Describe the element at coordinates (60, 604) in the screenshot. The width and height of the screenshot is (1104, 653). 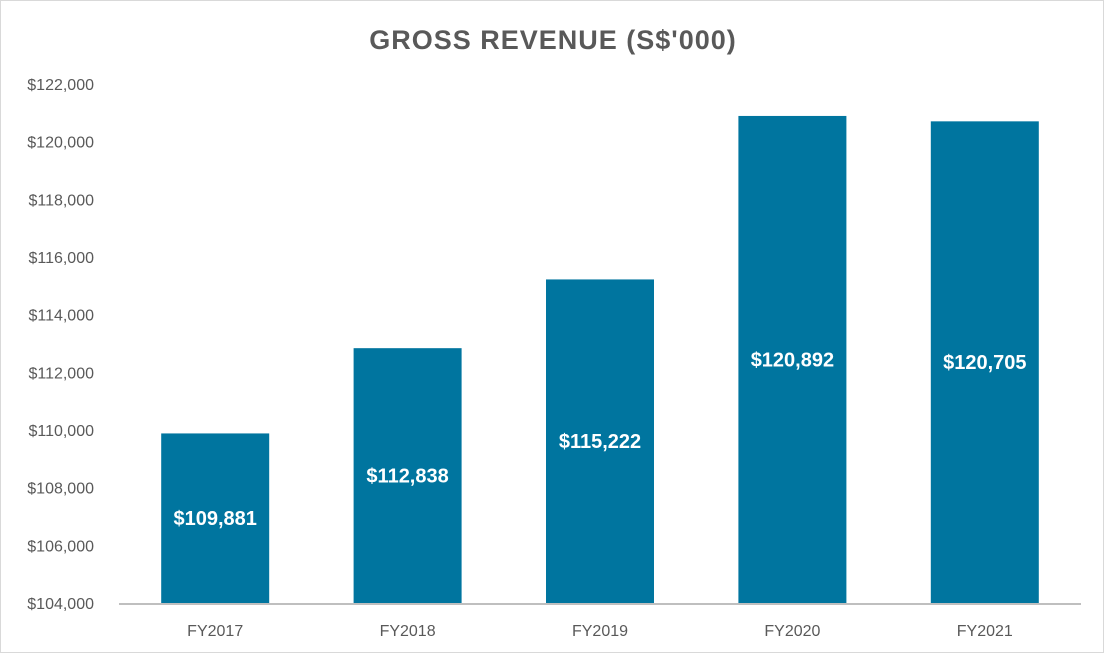
I see `y-tick-label: $104,000` at that location.